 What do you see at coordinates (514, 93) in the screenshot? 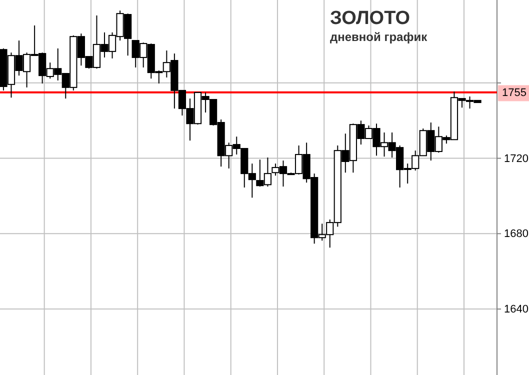
I see `ref-line-label: 1755` at bounding box center [514, 93].